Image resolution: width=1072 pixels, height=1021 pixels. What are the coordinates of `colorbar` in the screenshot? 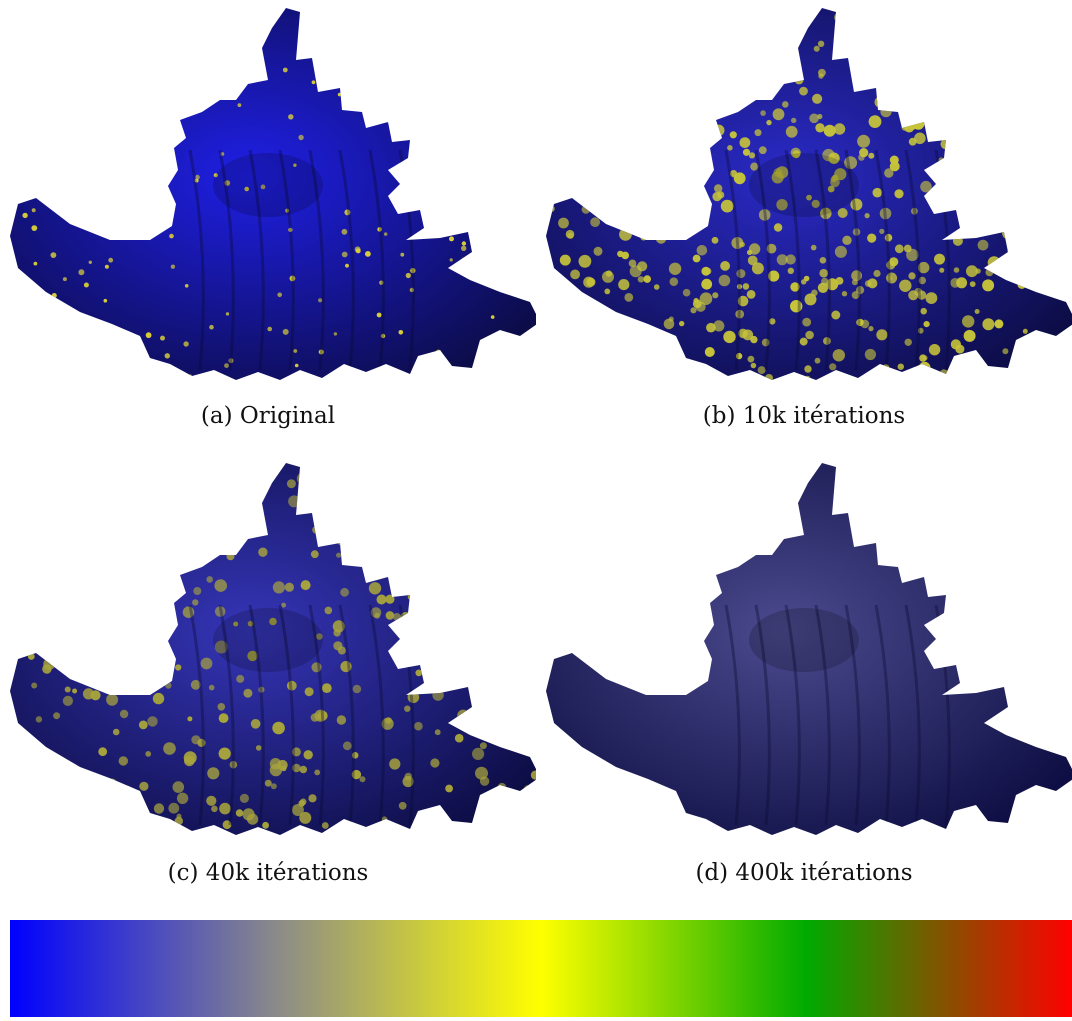 It's located at (541, 968).